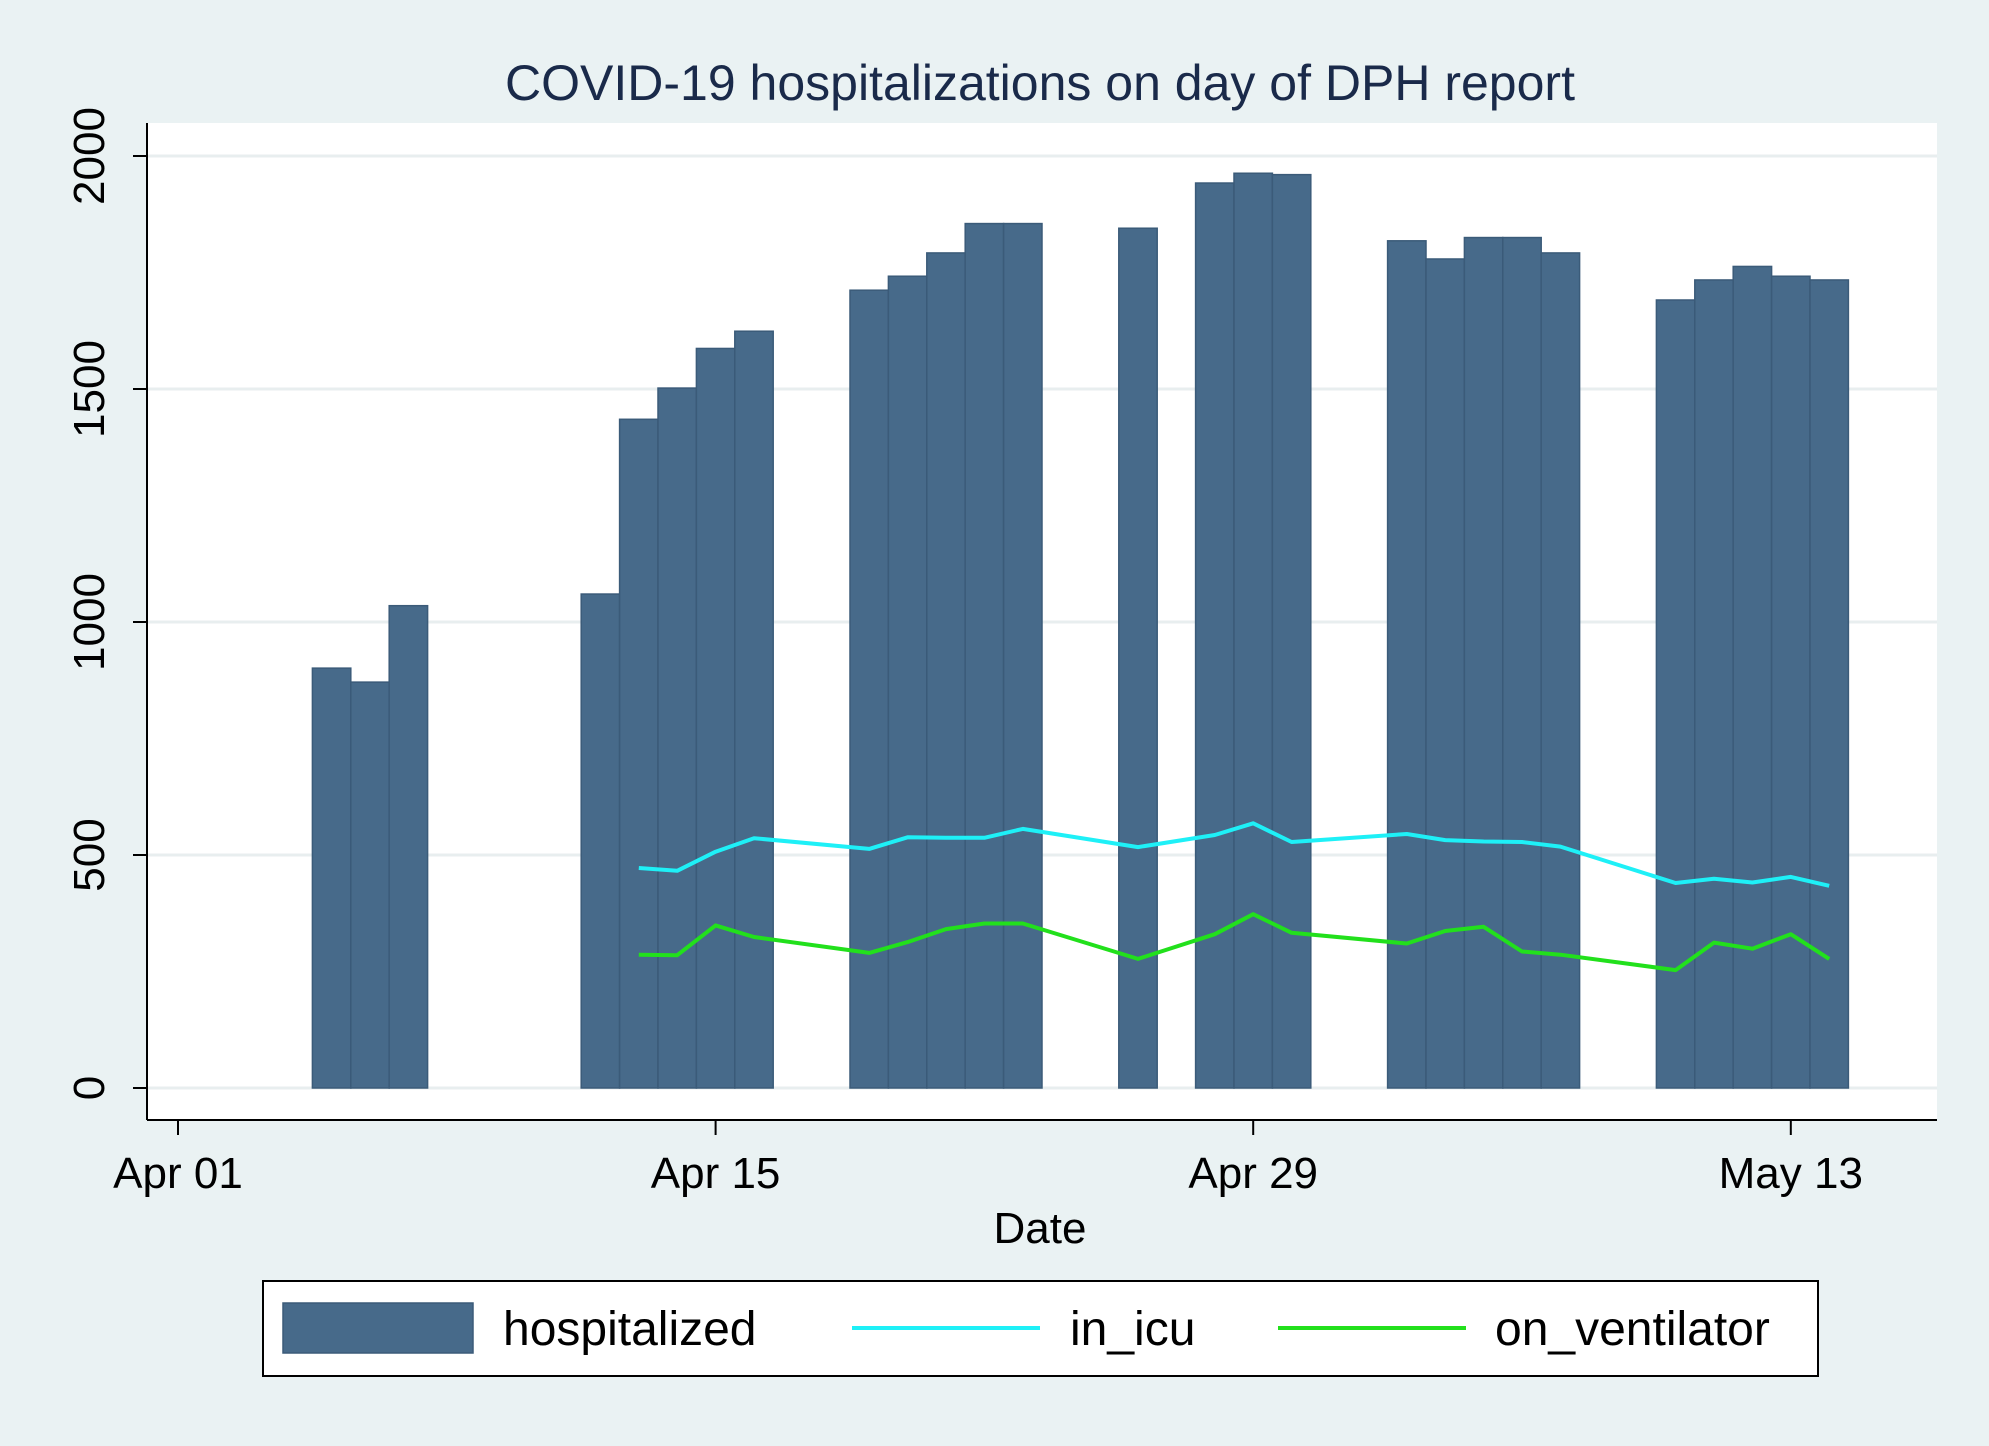 The height and width of the screenshot is (1446, 1989). I want to click on x-axis-ticks: Apr 01 Apr 15 Apr 29 May 13, so click(988, 1159).